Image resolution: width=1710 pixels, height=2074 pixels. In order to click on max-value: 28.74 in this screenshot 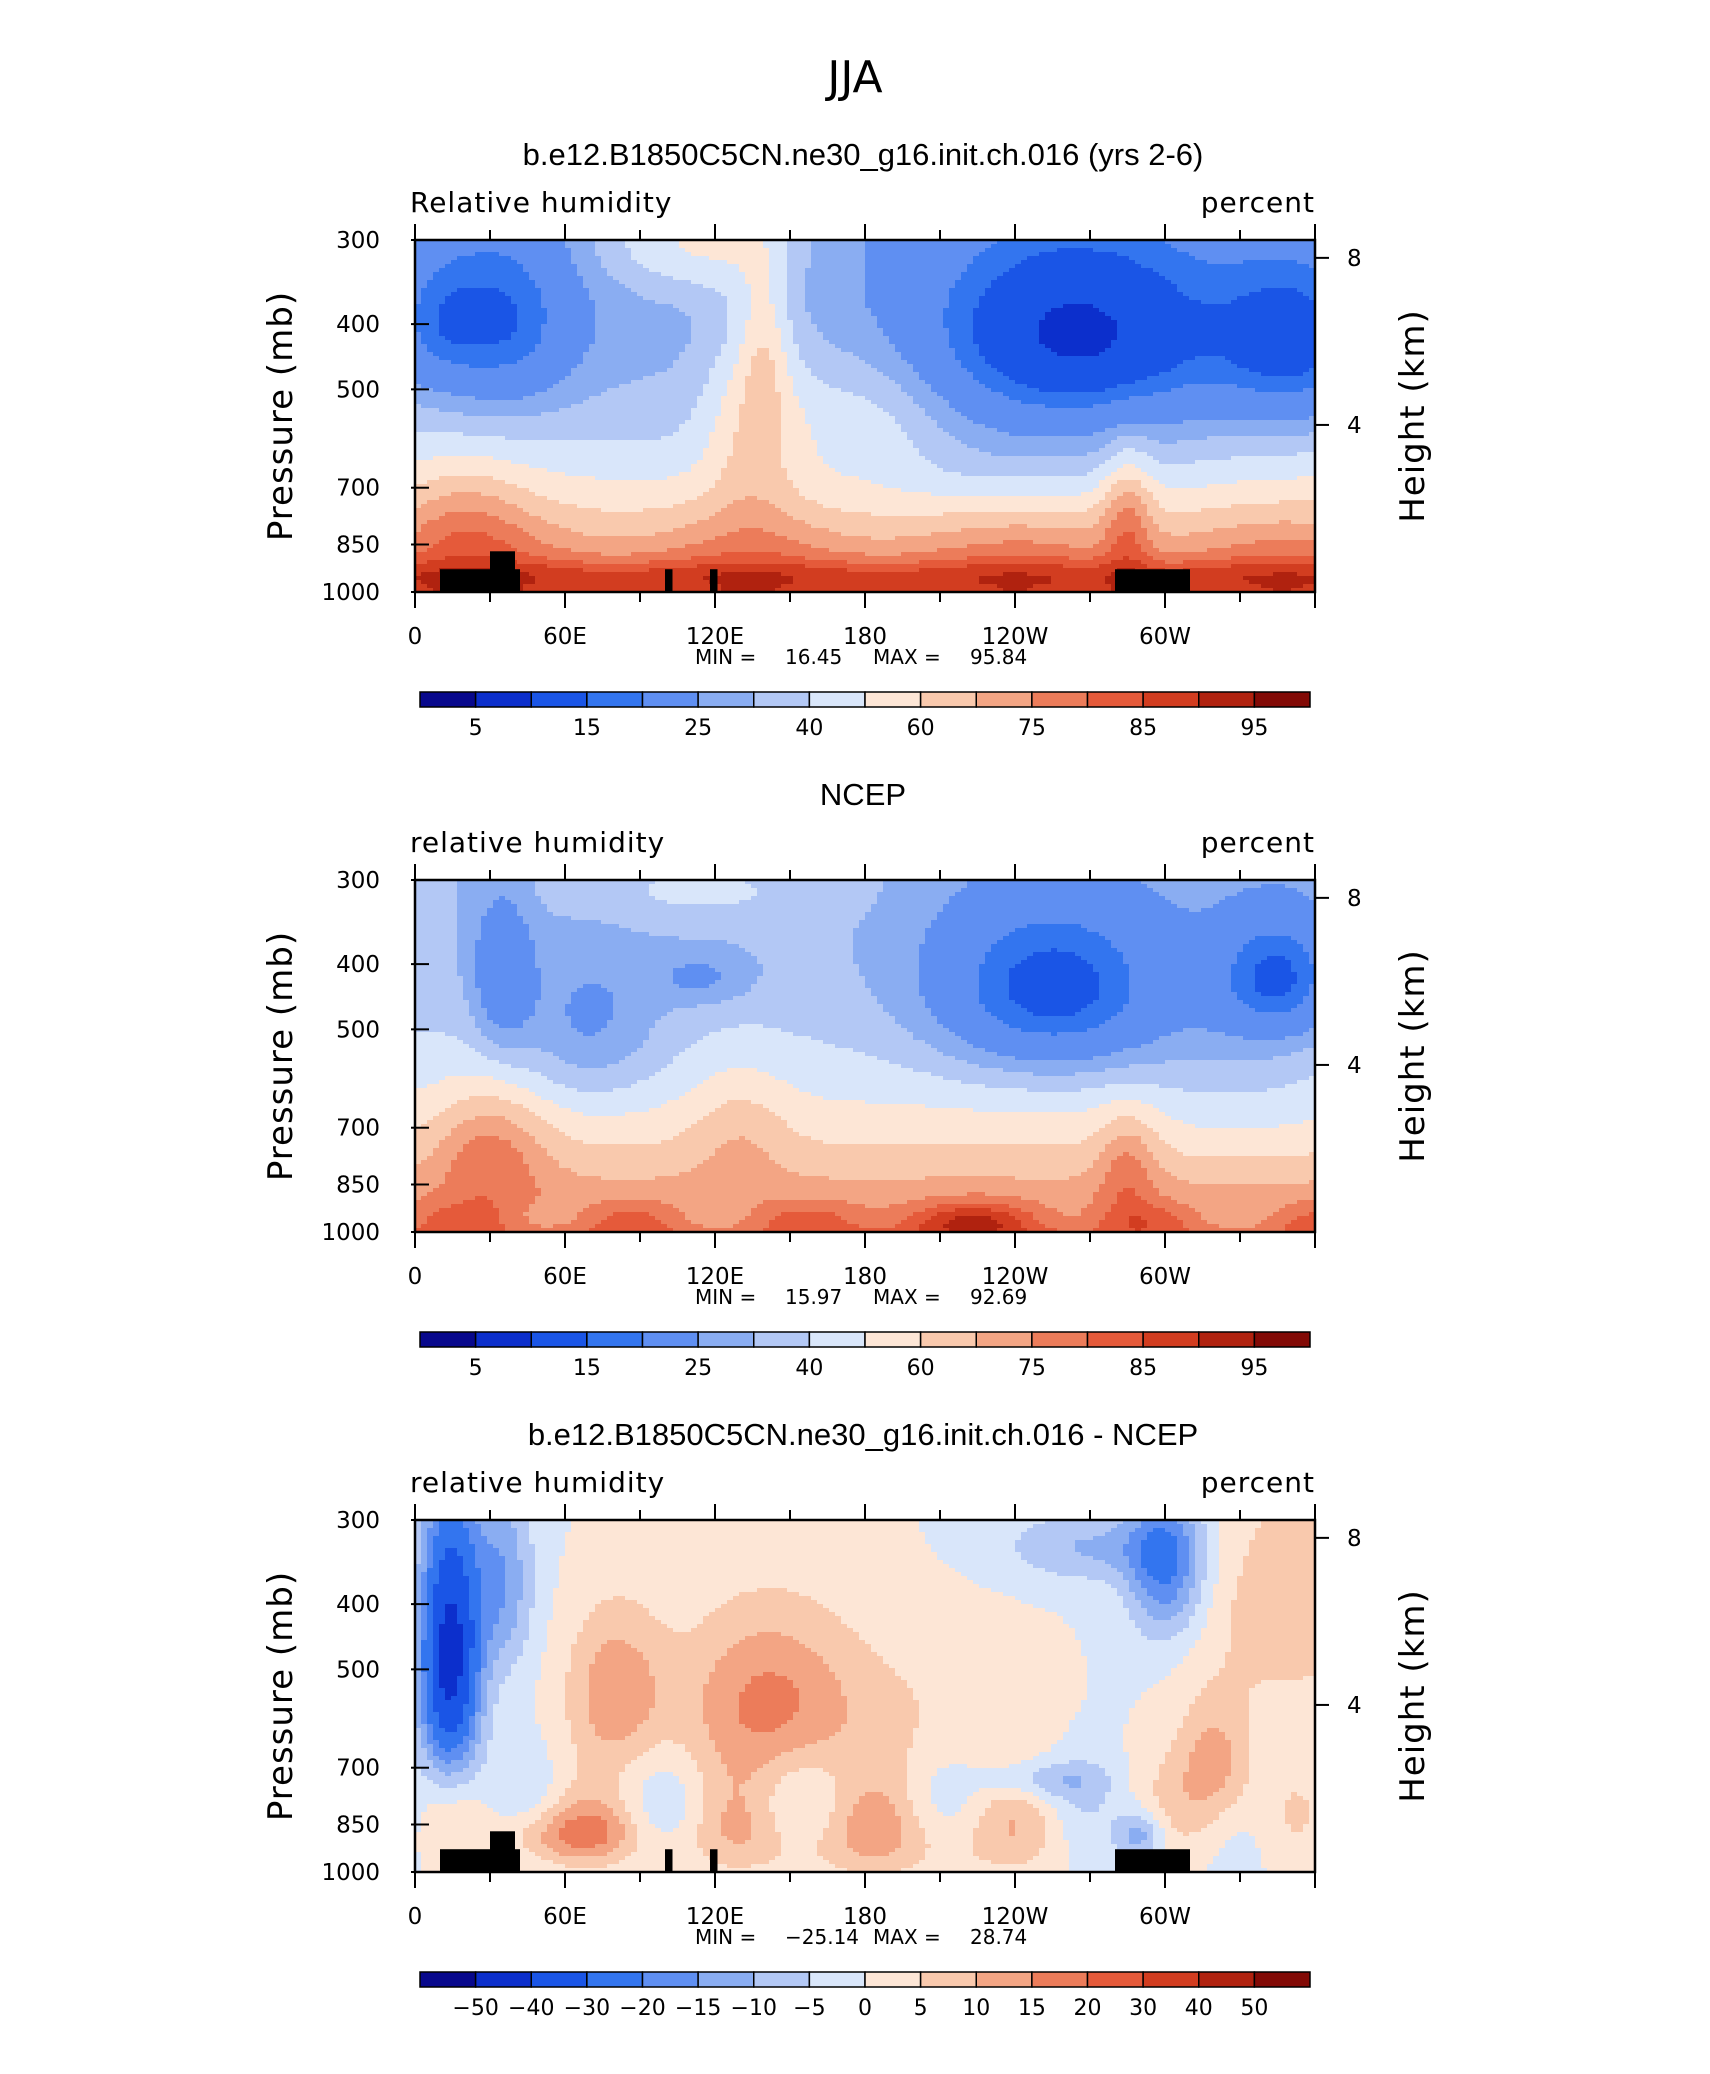, I will do `click(998, 1937)`.